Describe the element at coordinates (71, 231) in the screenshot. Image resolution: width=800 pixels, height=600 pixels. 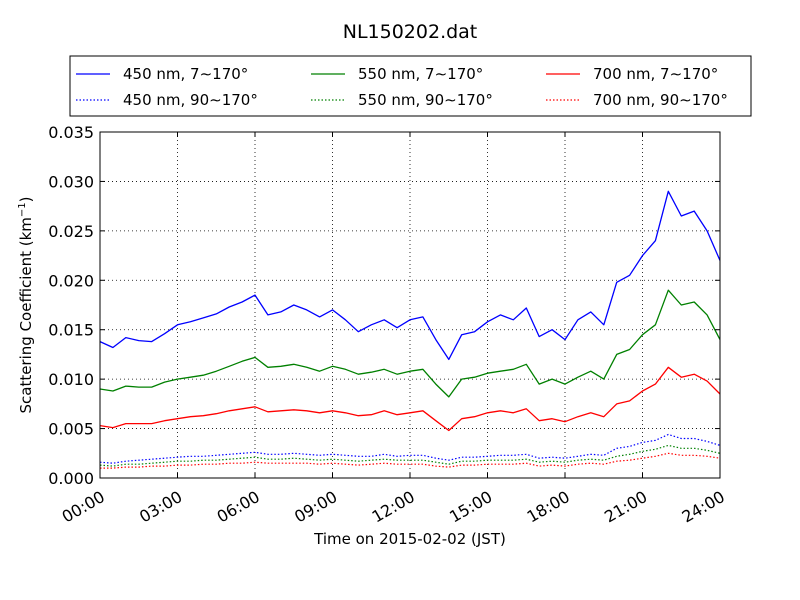
I see `y-tick-label: 0.025` at that location.